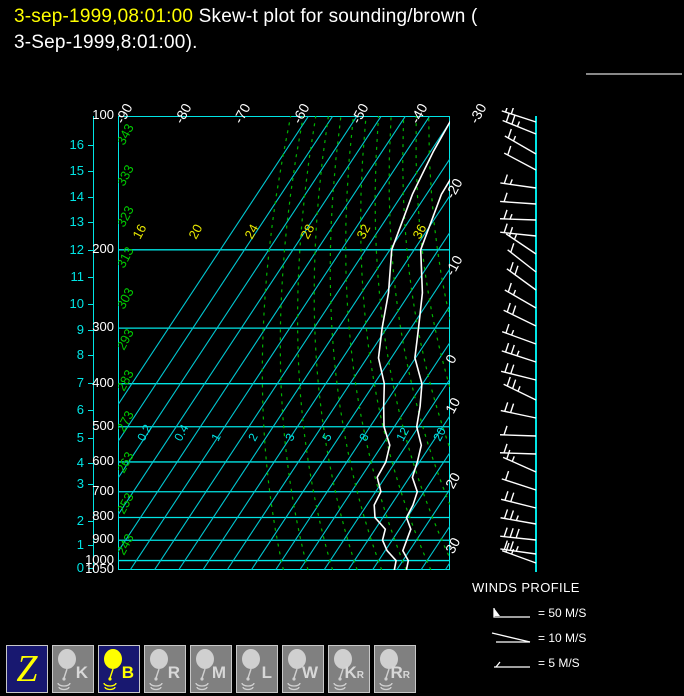 The image size is (684, 696). What do you see at coordinates (80, 483) in the screenshot?
I see `altitude-tick-label: 3` at bounding box center [80, 483].